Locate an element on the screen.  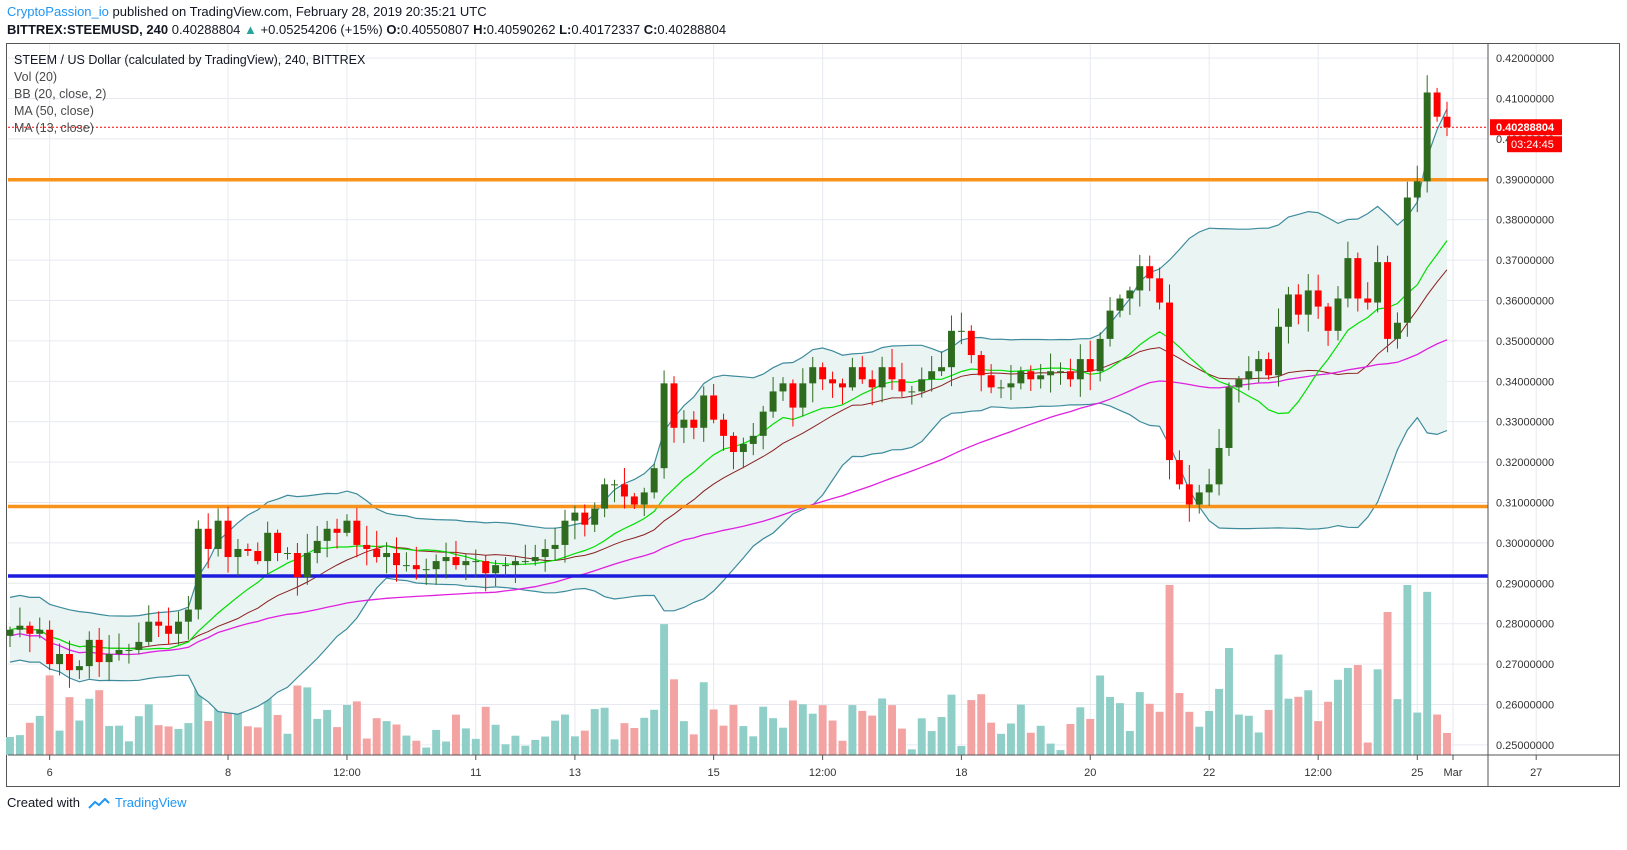
y-tick-label: 0.38000000 is located at coordinates (1525, 221).